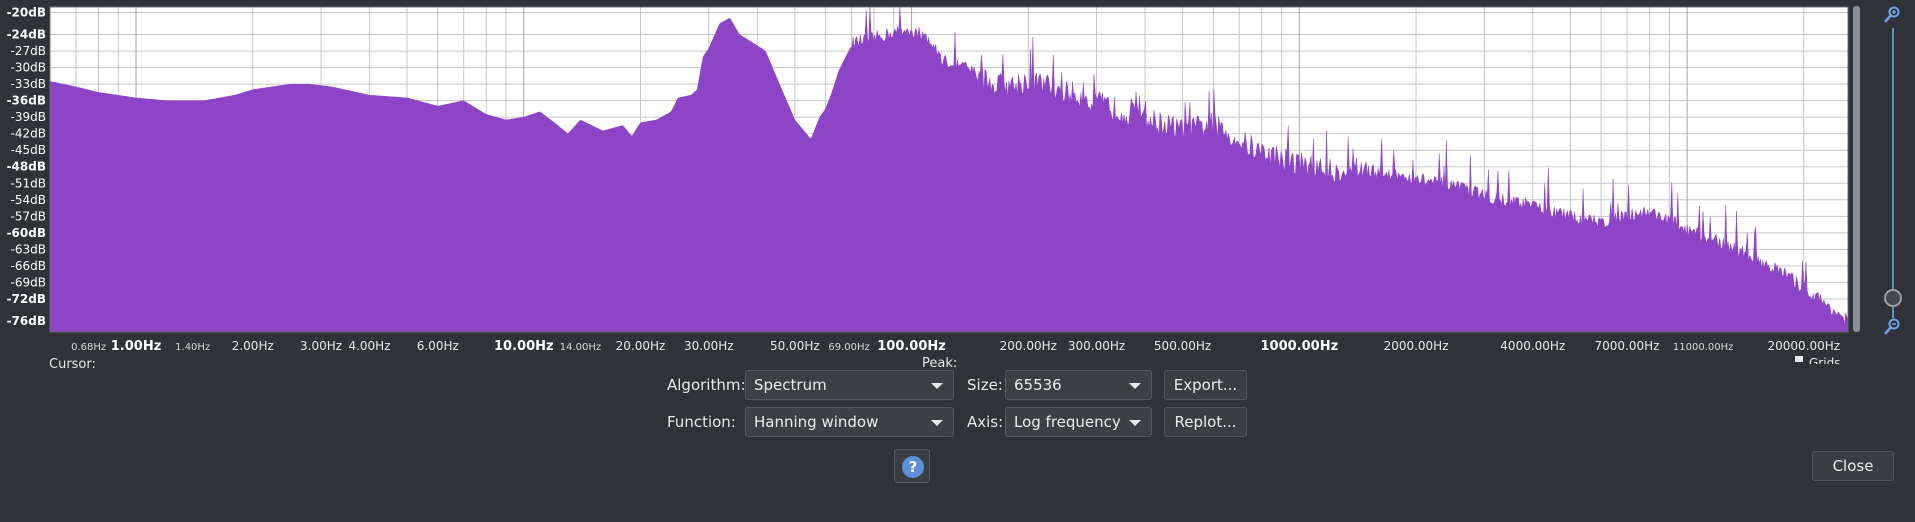  What do you see at coordinates (1893, 173) in the screenshot?
I see `zoom-slider-track` at bounding box center [1893, 173].